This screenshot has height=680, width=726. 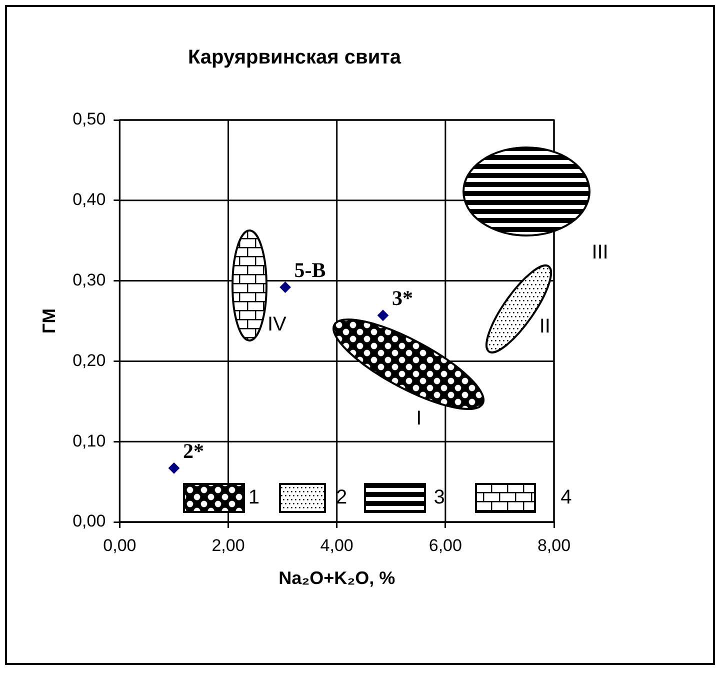 I want to click on annotation: IV, so click(x=276, y=325).